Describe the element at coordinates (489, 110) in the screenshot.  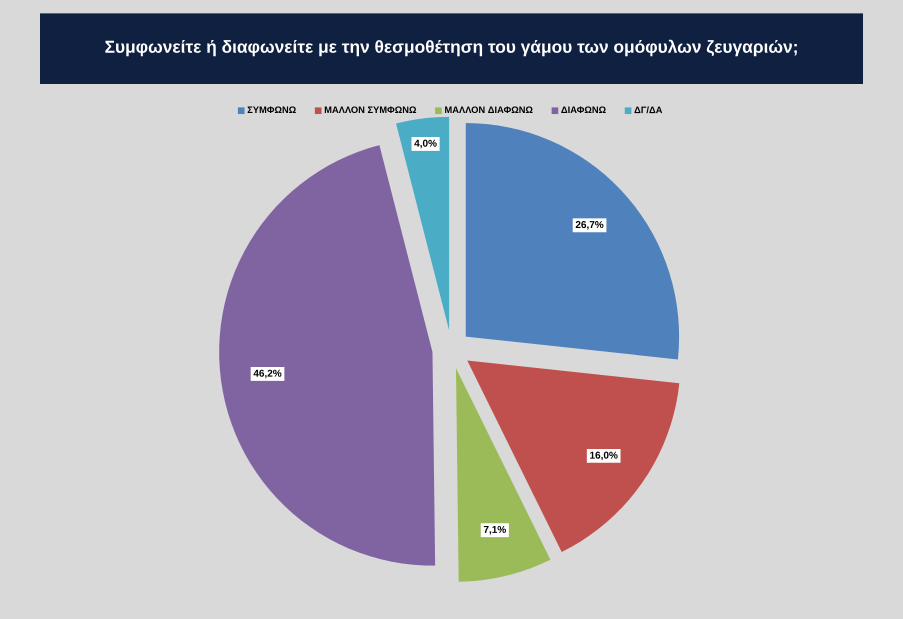
I see `legend-label: ΜΑΛΛΟΝ ΔΙΑΦΩΝΩ` at that location.